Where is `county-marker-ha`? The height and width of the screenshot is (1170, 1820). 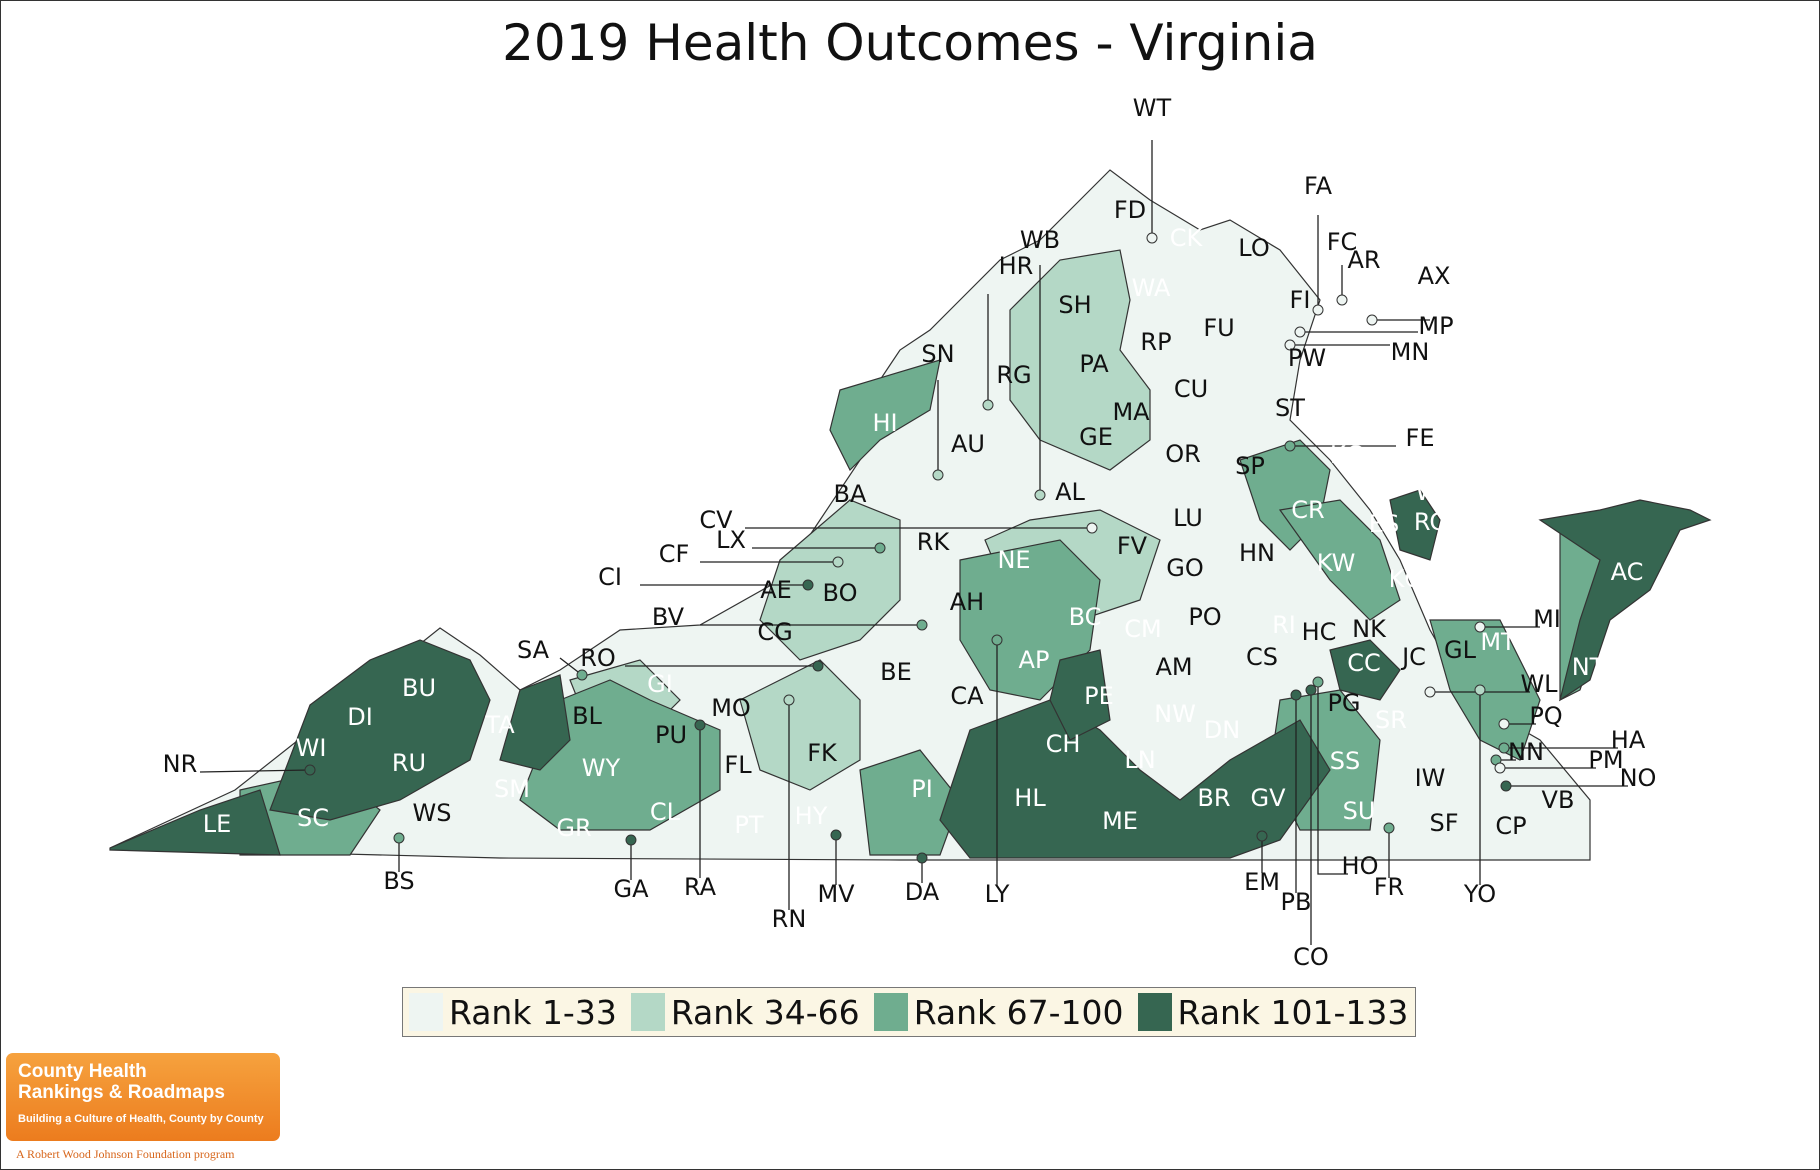 county-marker-ha is located at coordinates (1504, 748).